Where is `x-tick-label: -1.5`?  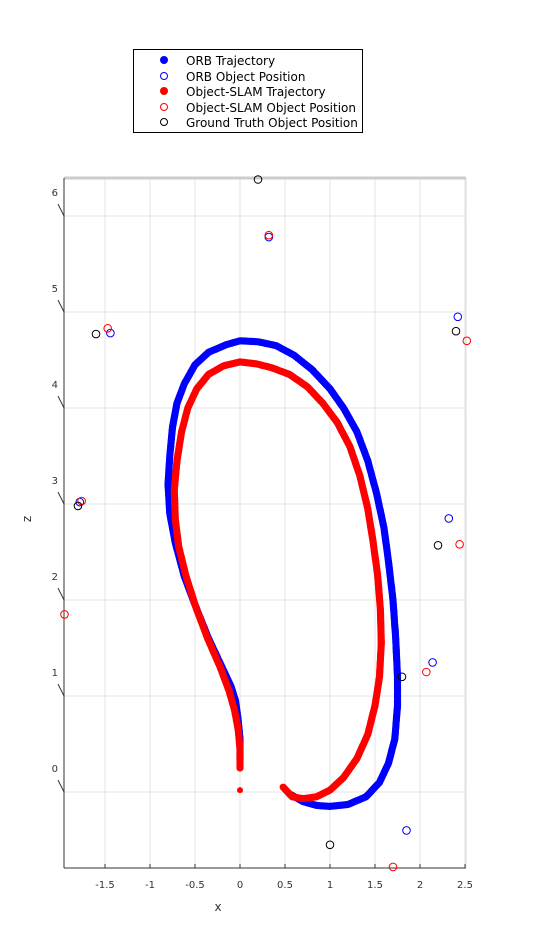
x-tick-label: -1.5 is located at coordinates (105, 885).